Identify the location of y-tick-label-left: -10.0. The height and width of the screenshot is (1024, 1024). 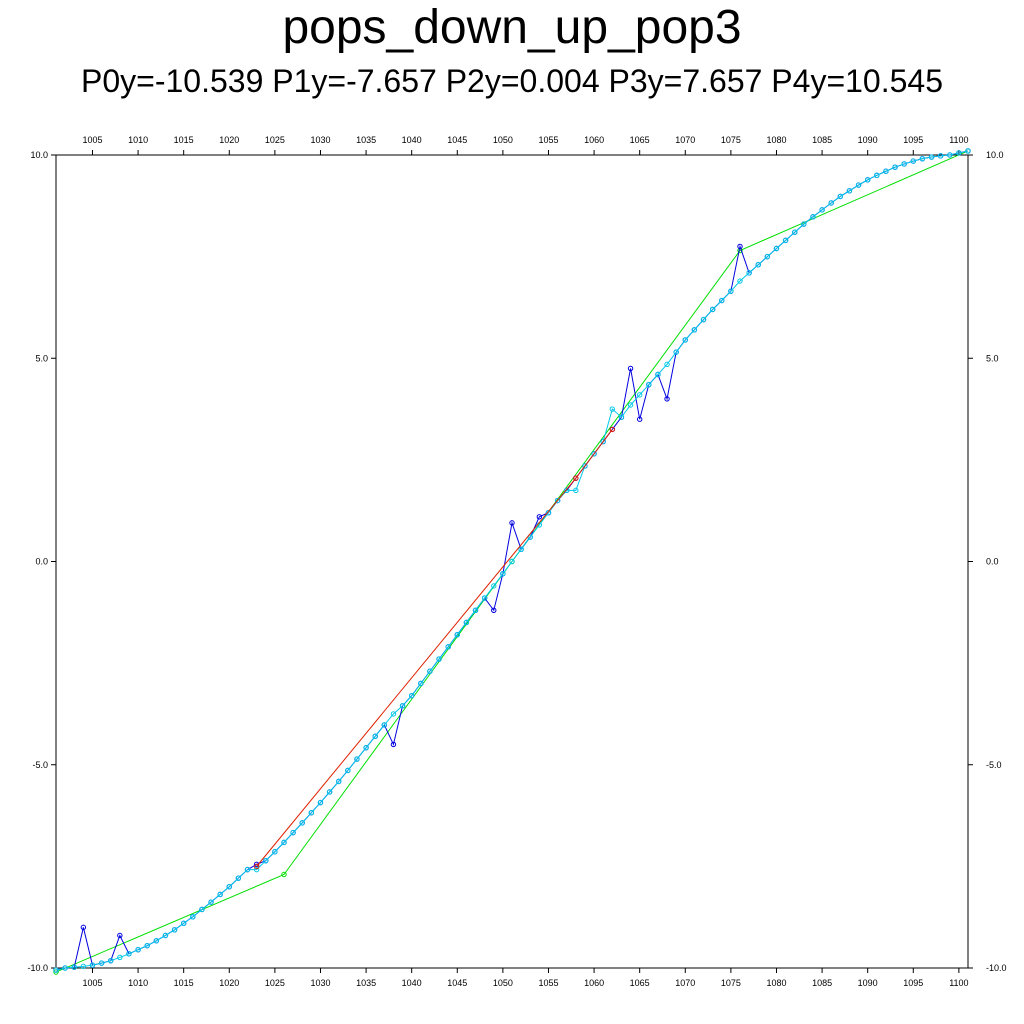
(37, 968).